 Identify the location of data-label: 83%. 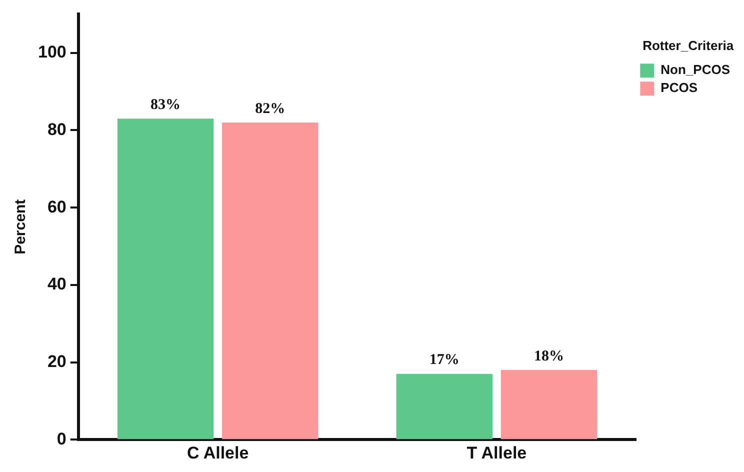
(165, 104).